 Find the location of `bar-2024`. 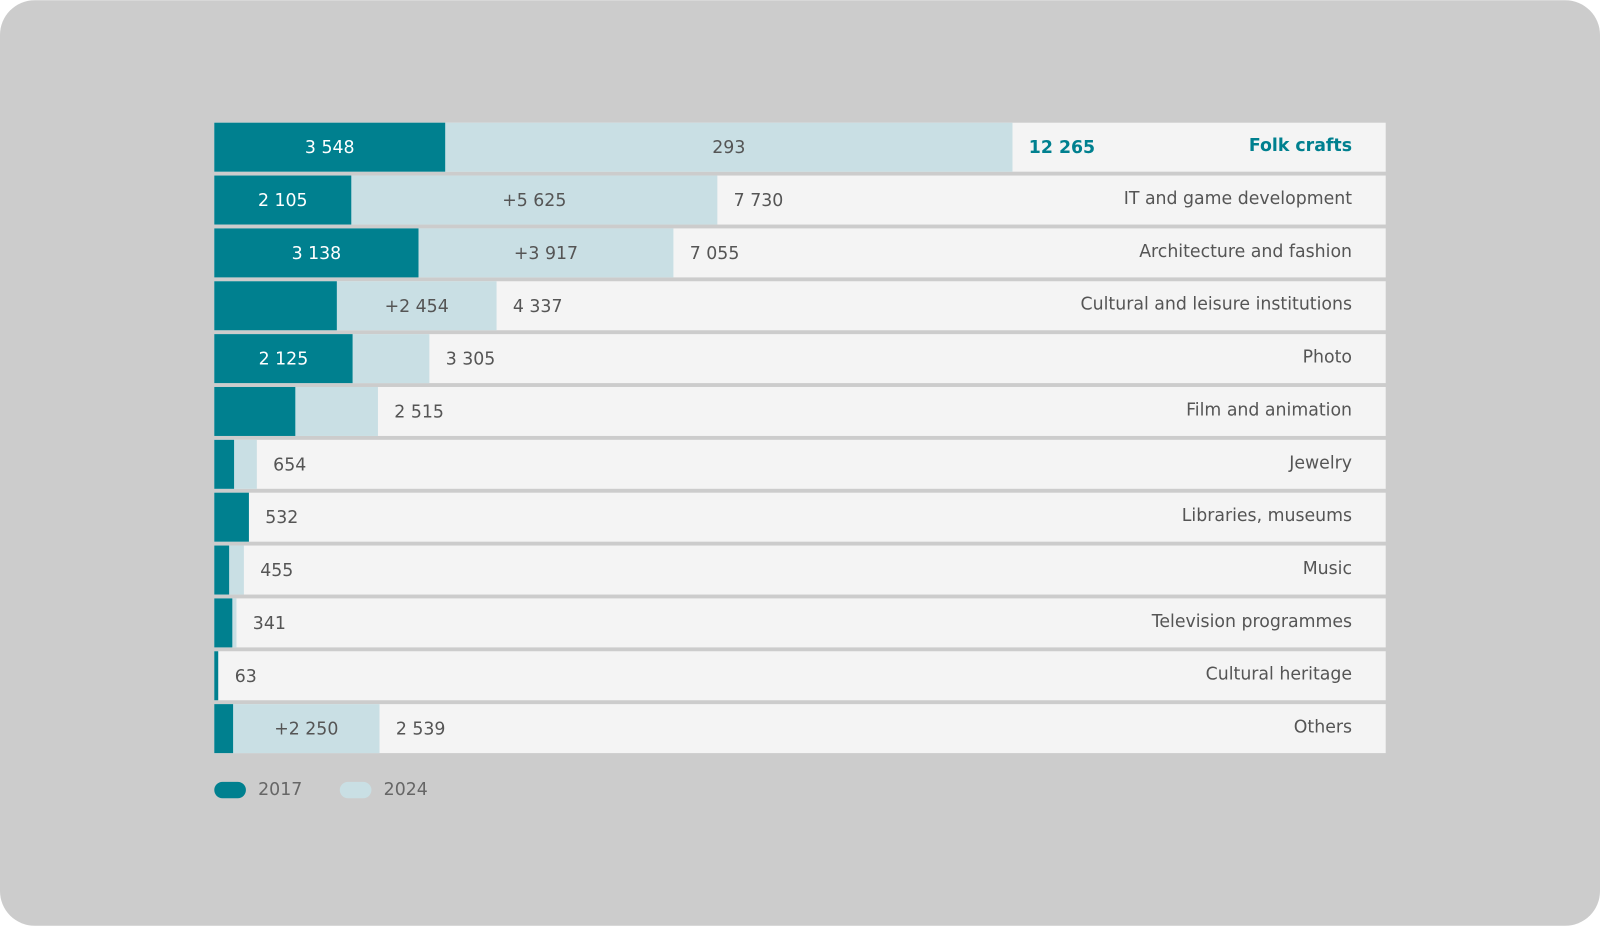

bar-2024 is located at coordinates (297, 729).